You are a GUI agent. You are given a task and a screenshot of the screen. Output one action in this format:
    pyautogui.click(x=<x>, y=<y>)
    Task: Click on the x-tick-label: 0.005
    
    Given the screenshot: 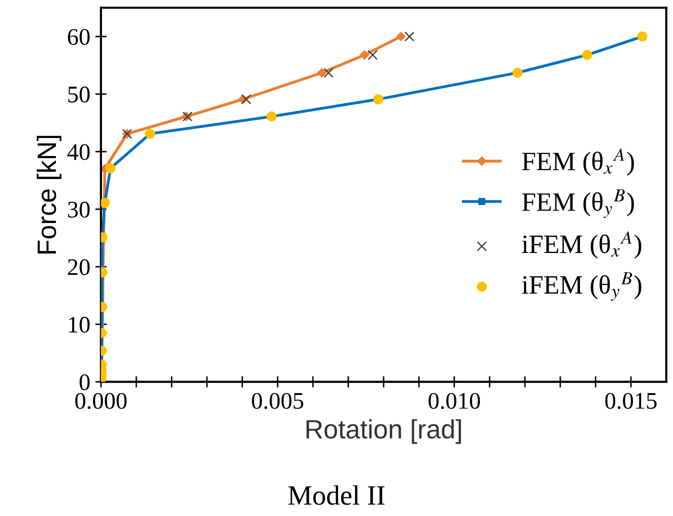 What is the action you would take?
    pyautogui.click(x=278, y=400)
    